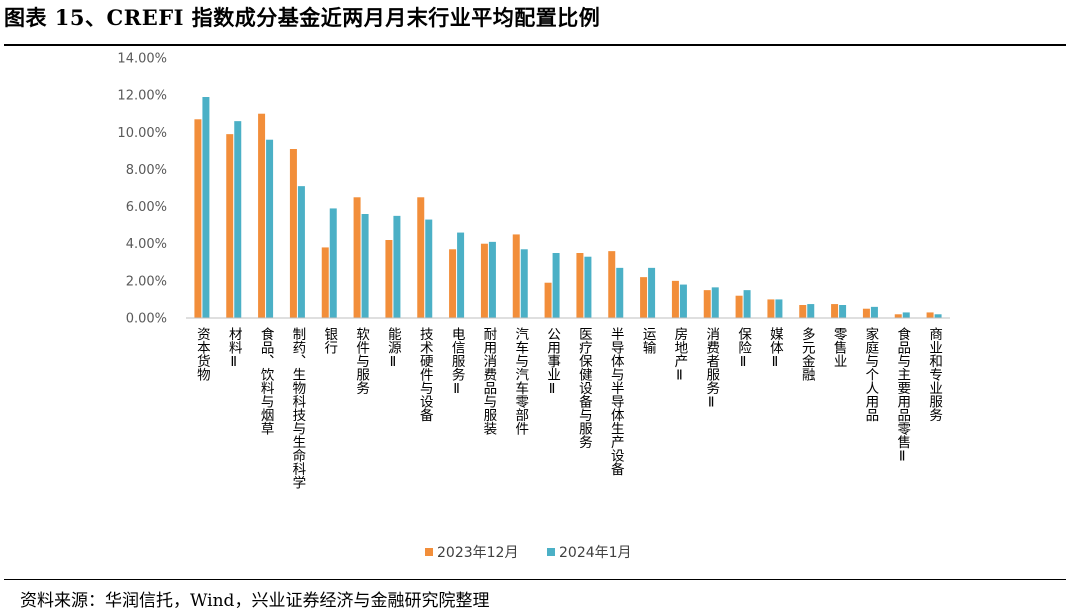 The height and width of the screenshot is (612, 1066). I want to click on y-tick-label: 6.00%, so click(146, 207).